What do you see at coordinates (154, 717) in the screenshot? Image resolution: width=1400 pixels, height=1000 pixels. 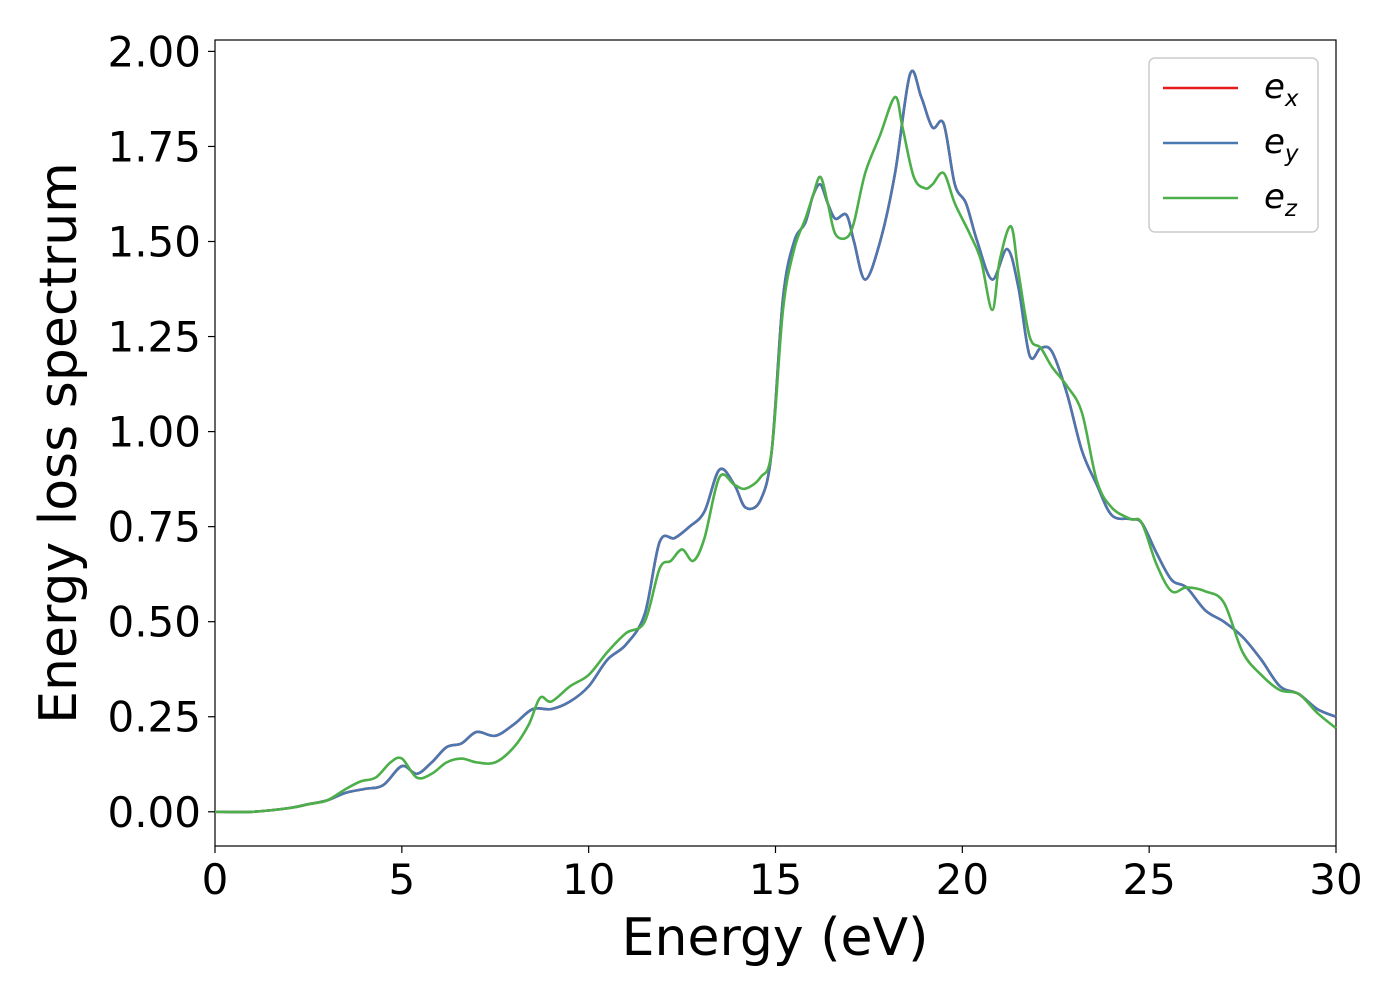 I see `y-tick-label: 0.25` at bounding box center [154, 717].